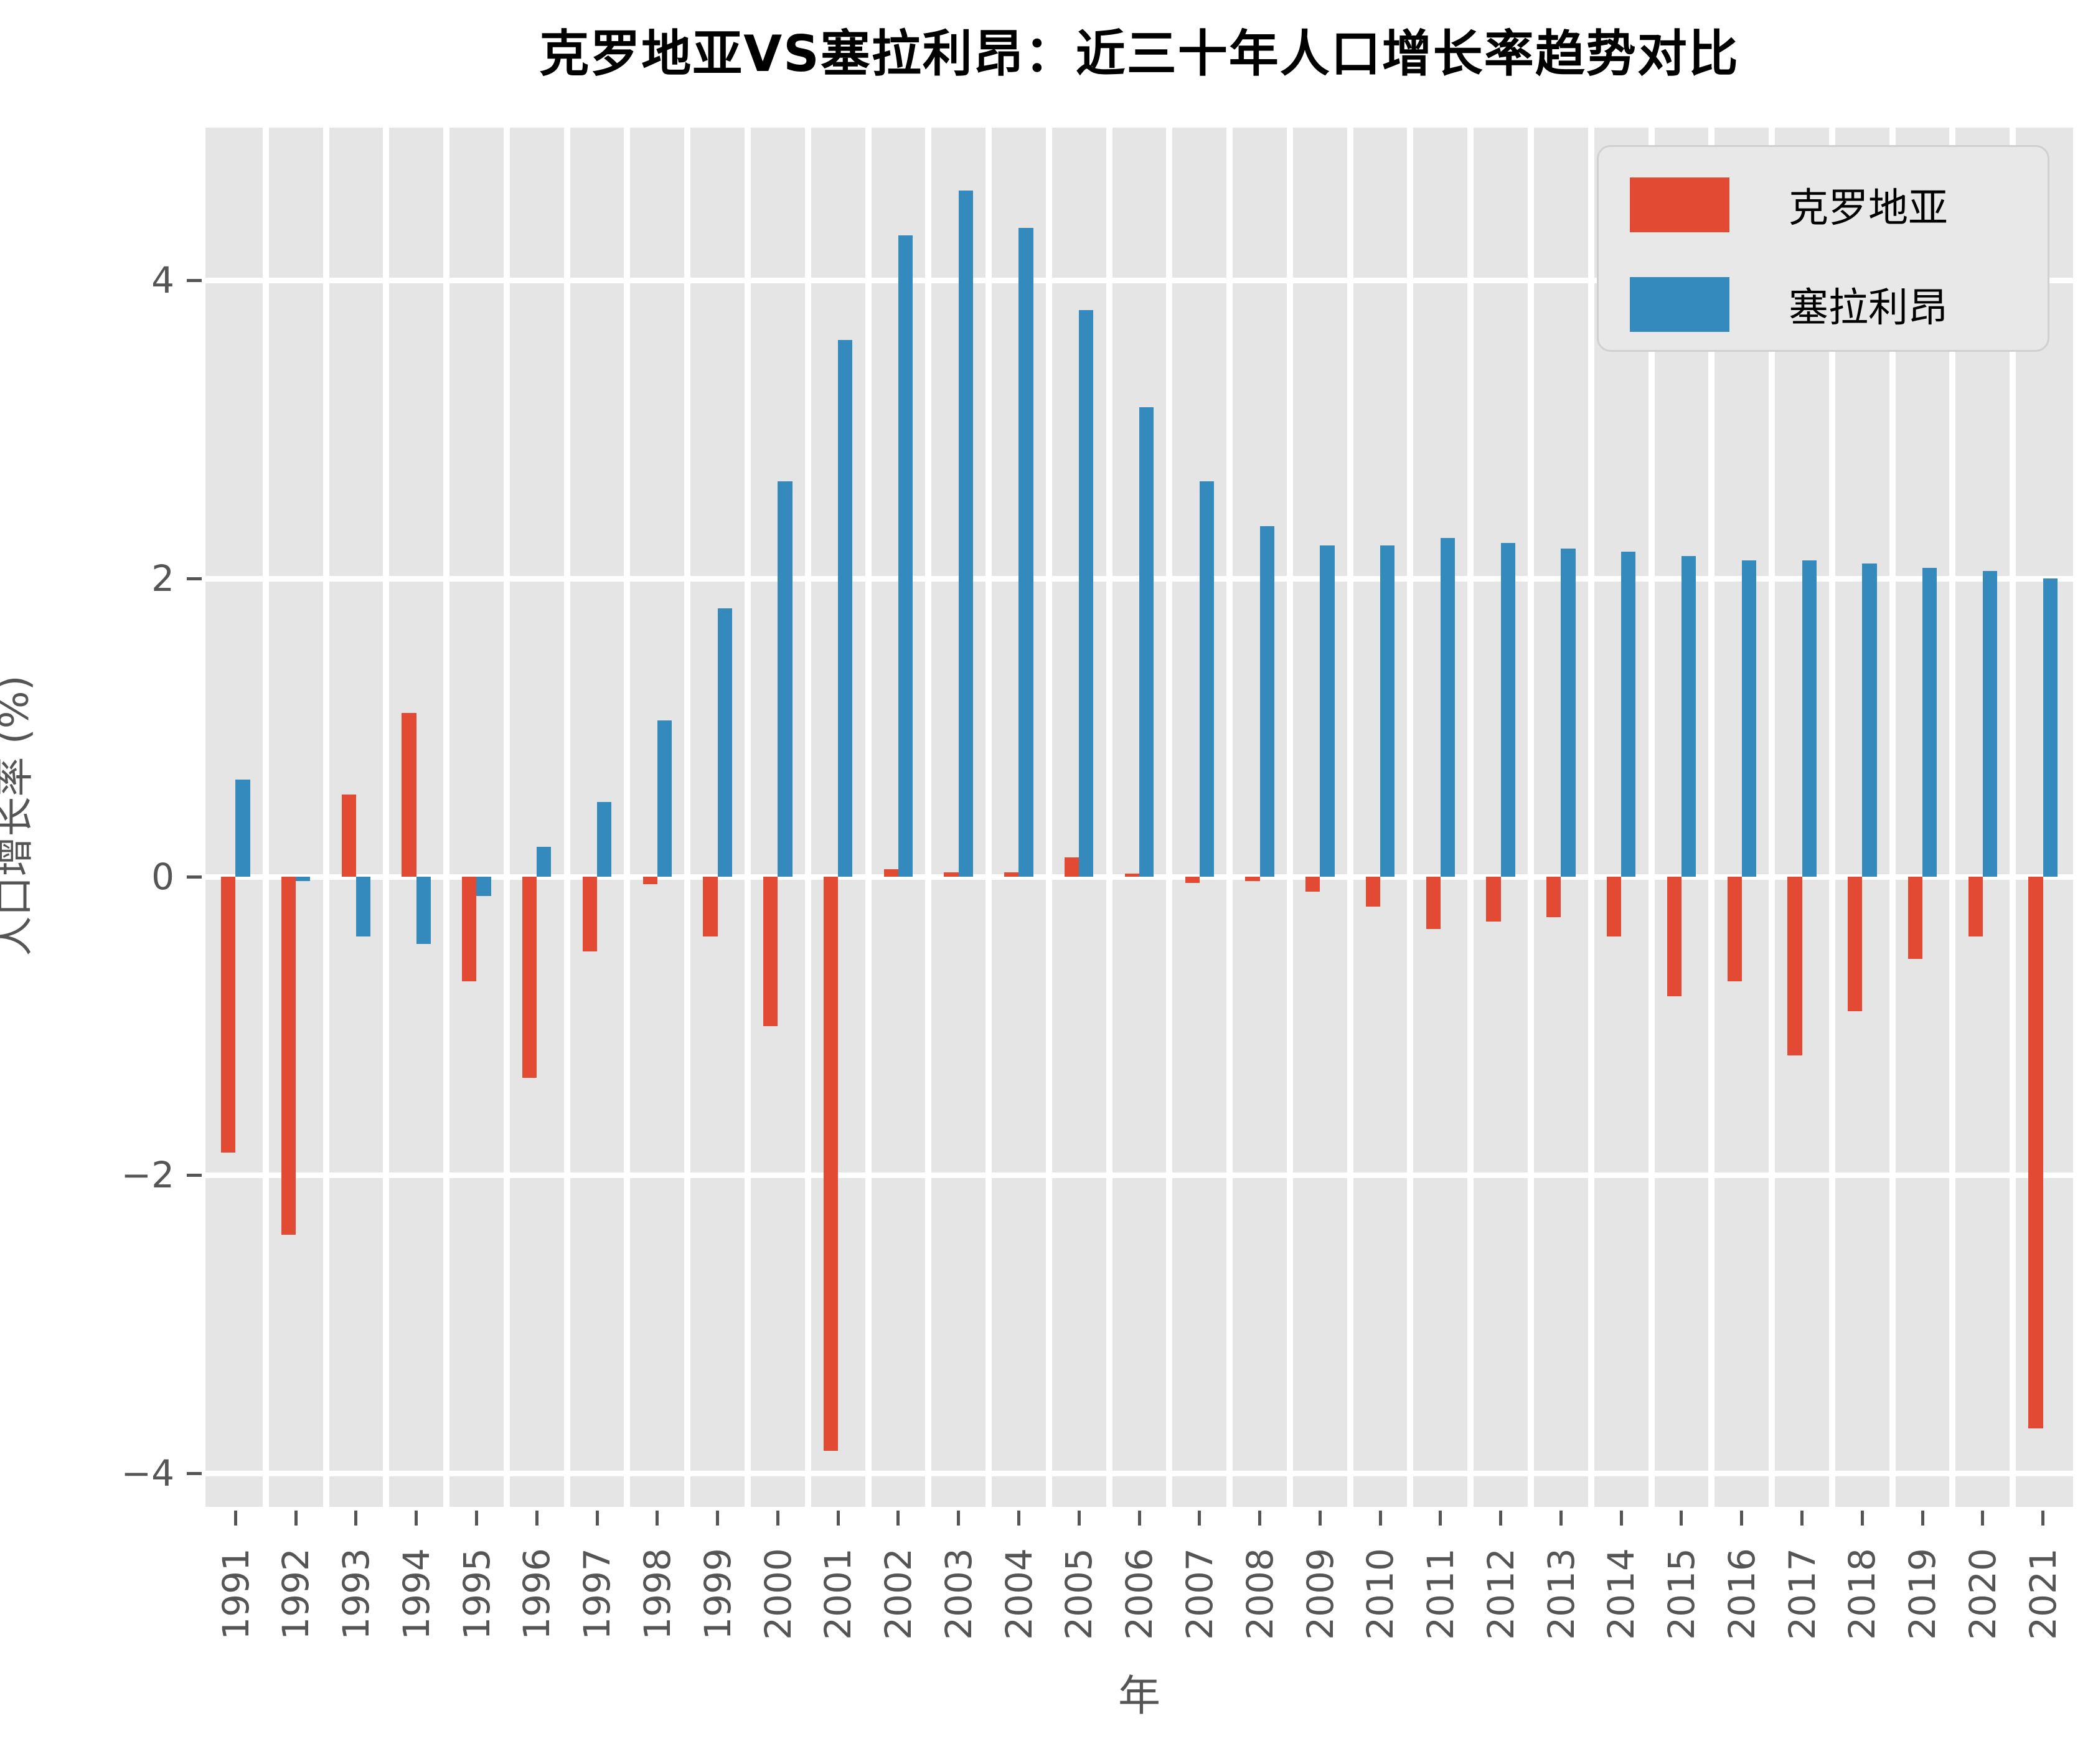 This screenshot has width=2093, height=1764. Describe the element at coordinates (1387, 711) in the screenshot. I see `bar-塞拉利昂-2010` at that location.